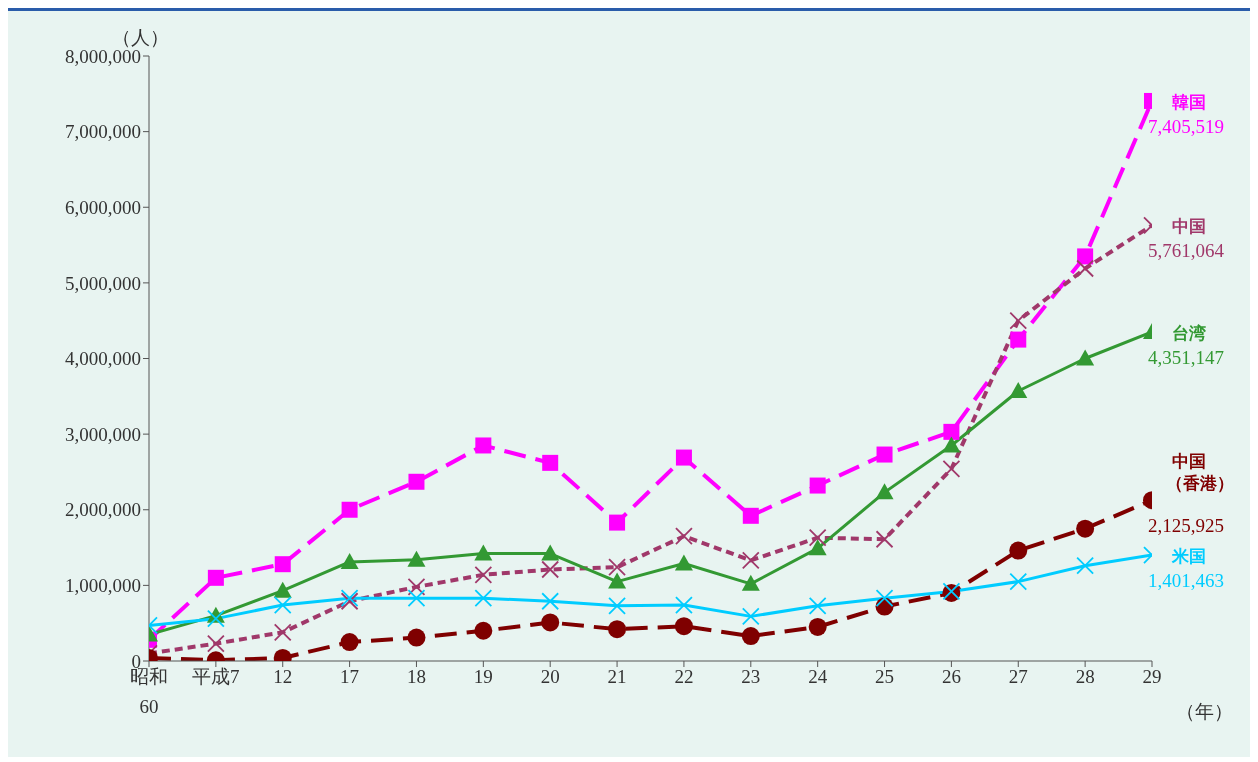 The width and height of the screenshot is (1258, 762). Describe the element at coordinates (1204, 712) in the screenshot. I see `x-axis-title: （年）` at that location.